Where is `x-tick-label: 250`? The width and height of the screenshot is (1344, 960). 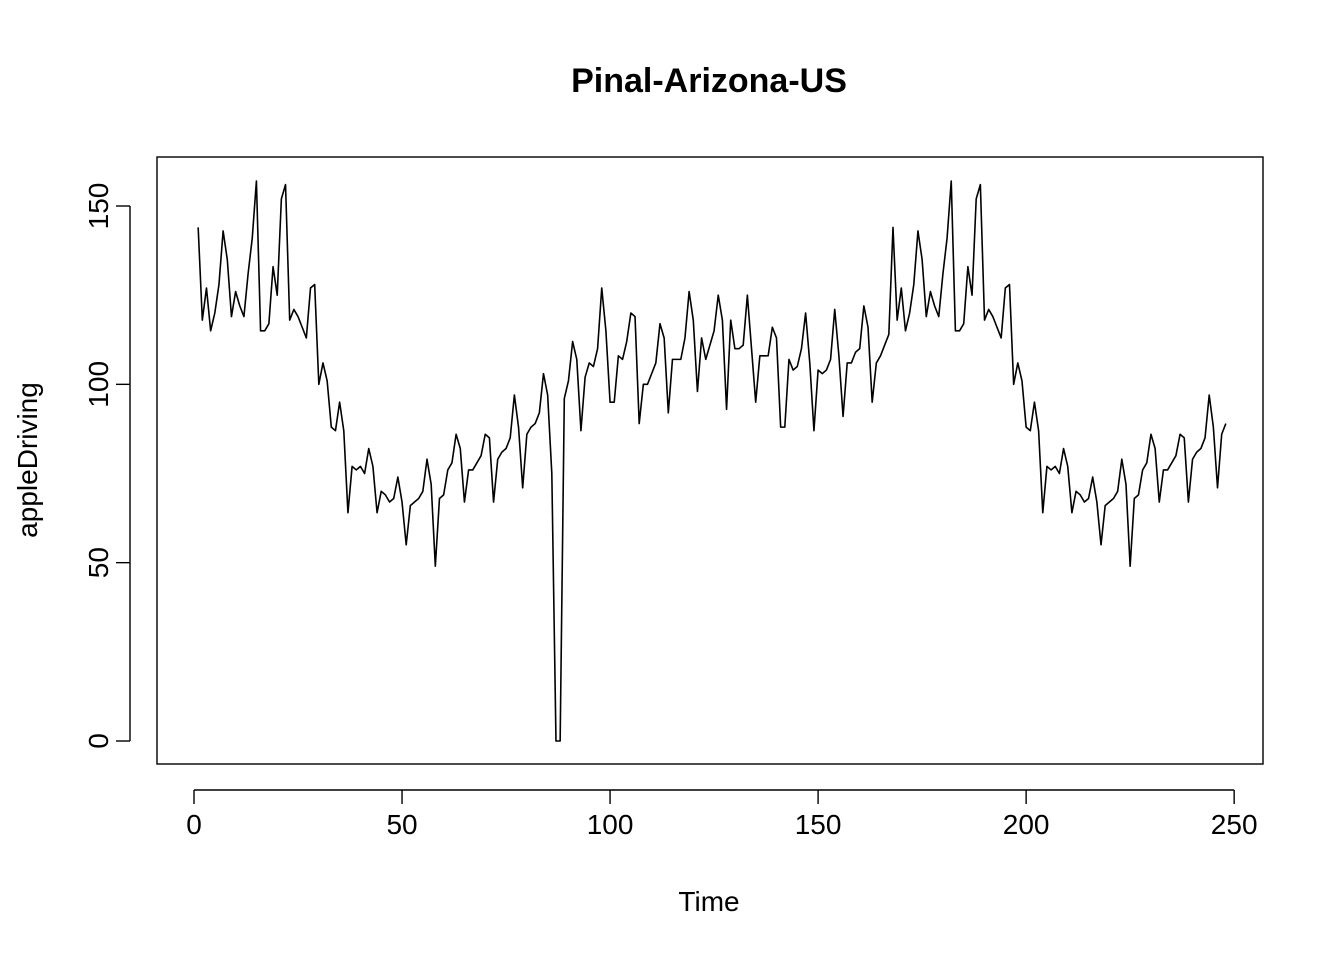
x-tick-label: 250 is located at coordinates (1234, 824).